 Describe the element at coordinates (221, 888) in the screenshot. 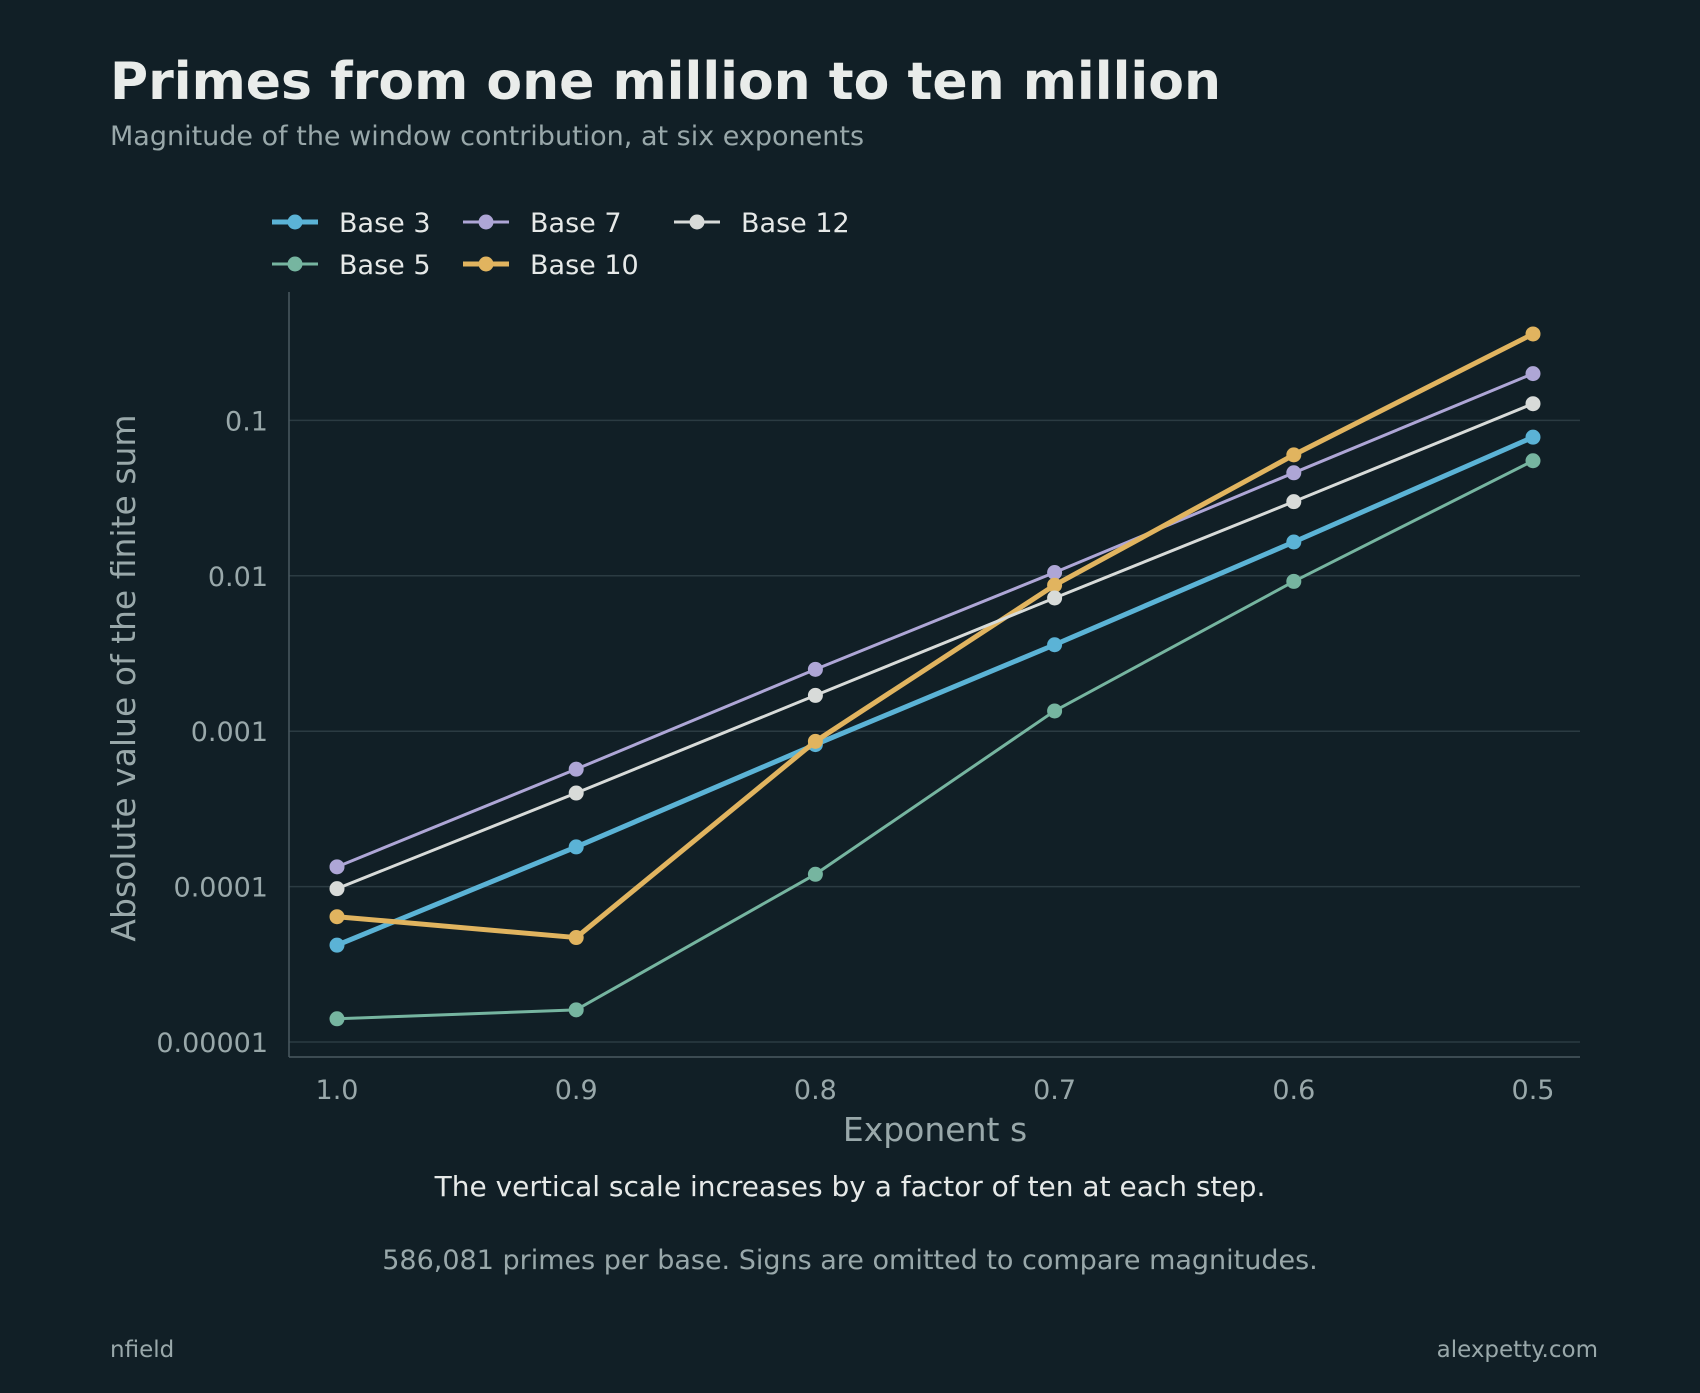

I see `y-tick-label: 0.0001` at that location.